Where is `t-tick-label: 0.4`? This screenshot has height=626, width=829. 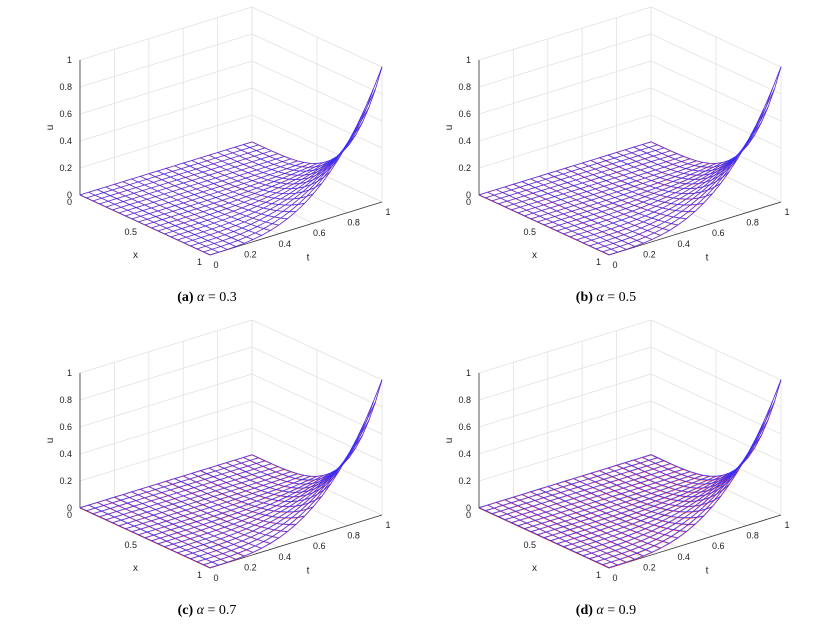
t-tick-label: 0.4 is located at coordinates (684, 244).